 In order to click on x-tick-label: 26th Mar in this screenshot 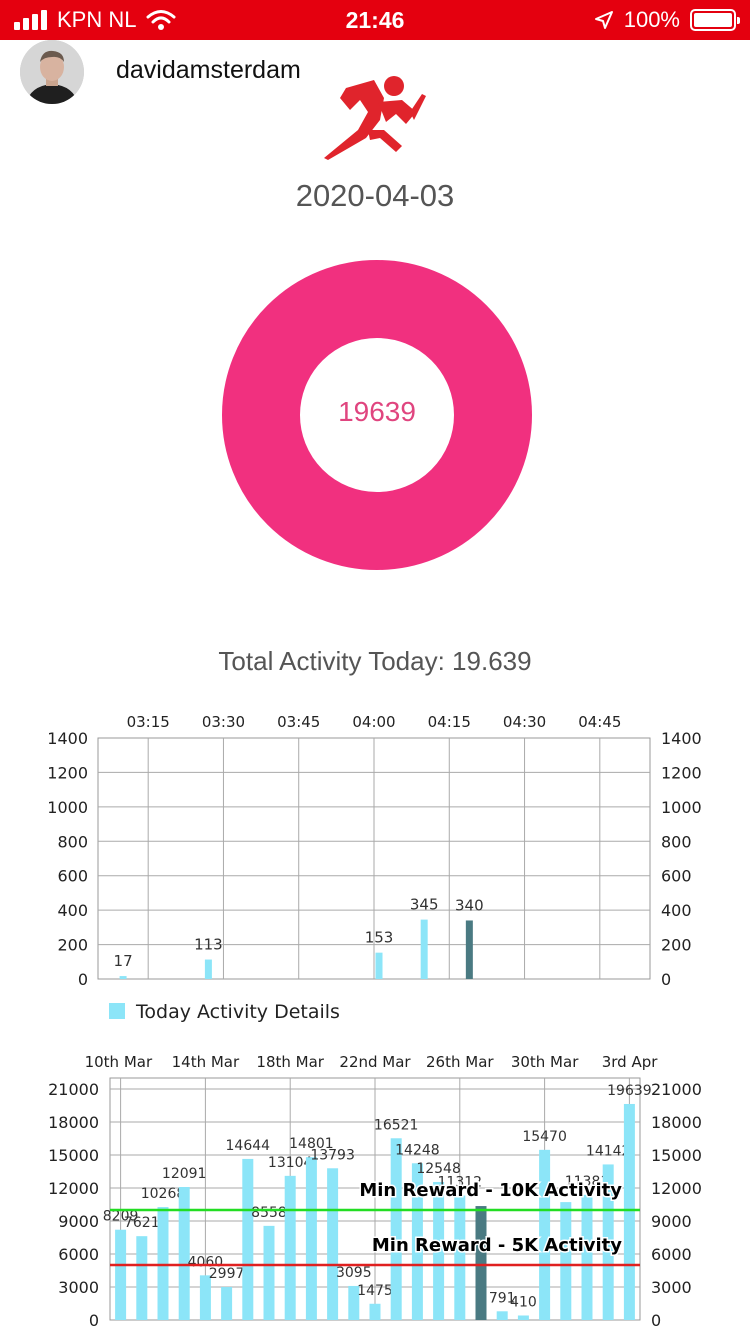, I will do `click(460, 1062)`.